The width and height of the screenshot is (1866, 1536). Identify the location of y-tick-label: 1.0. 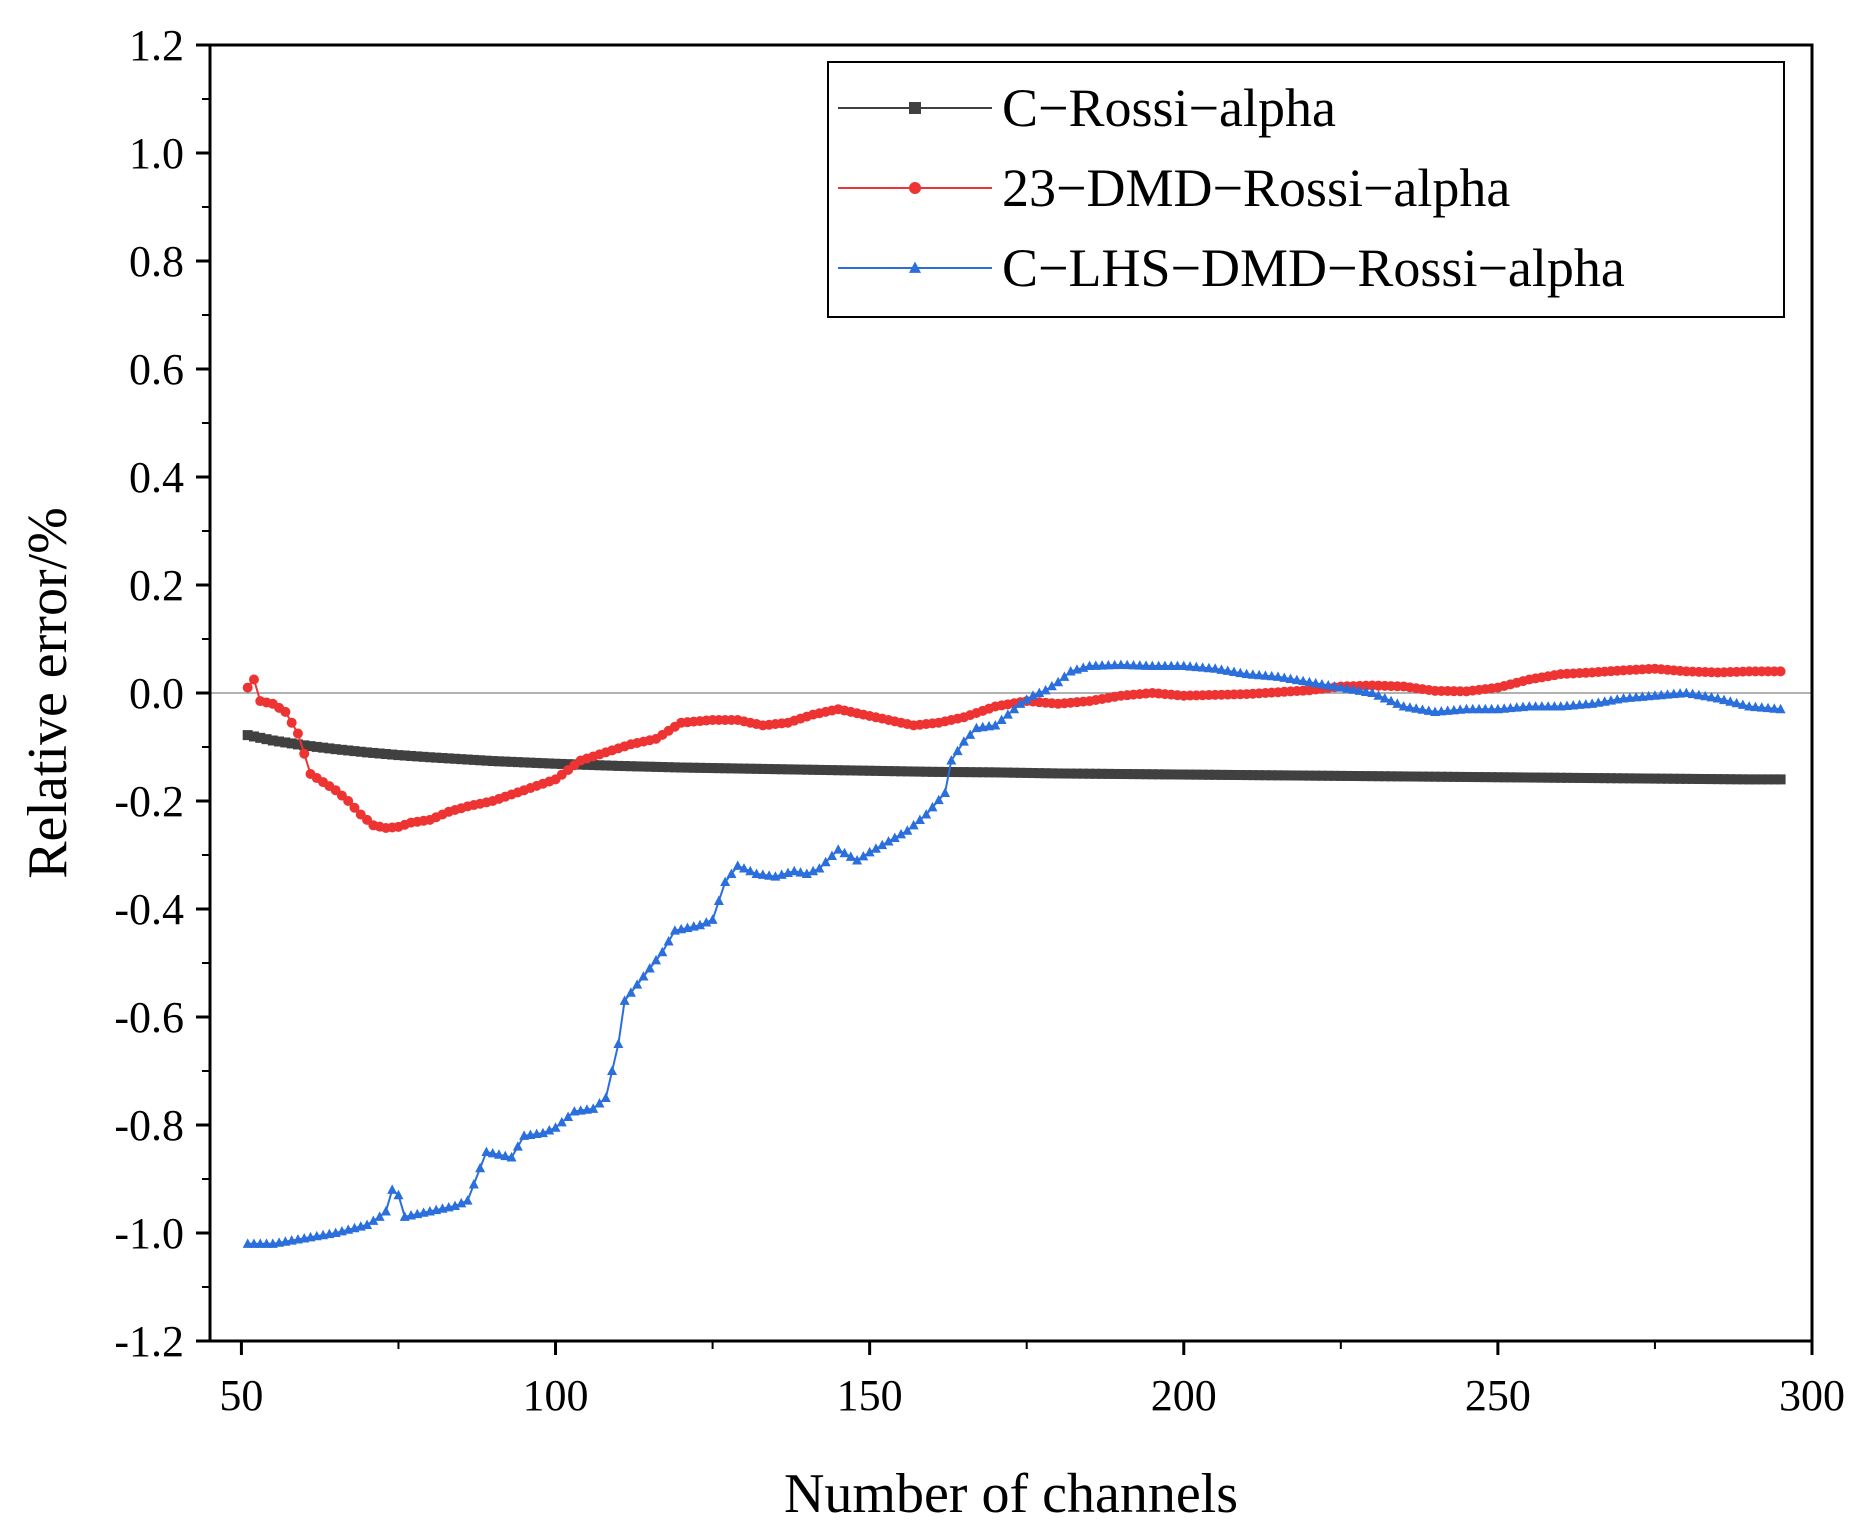
(156, 153).